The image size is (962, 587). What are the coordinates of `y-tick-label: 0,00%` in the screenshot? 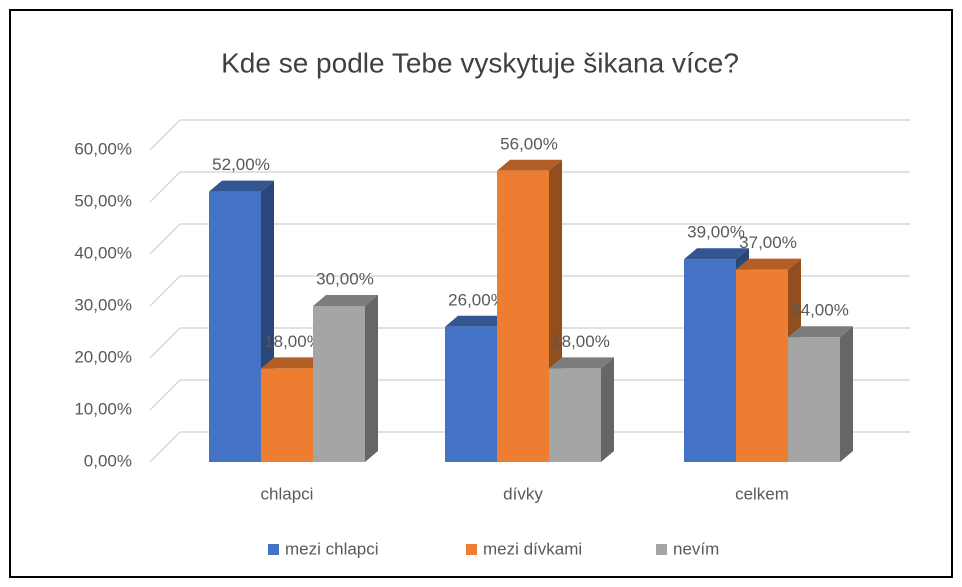 It's located at (108, 460).